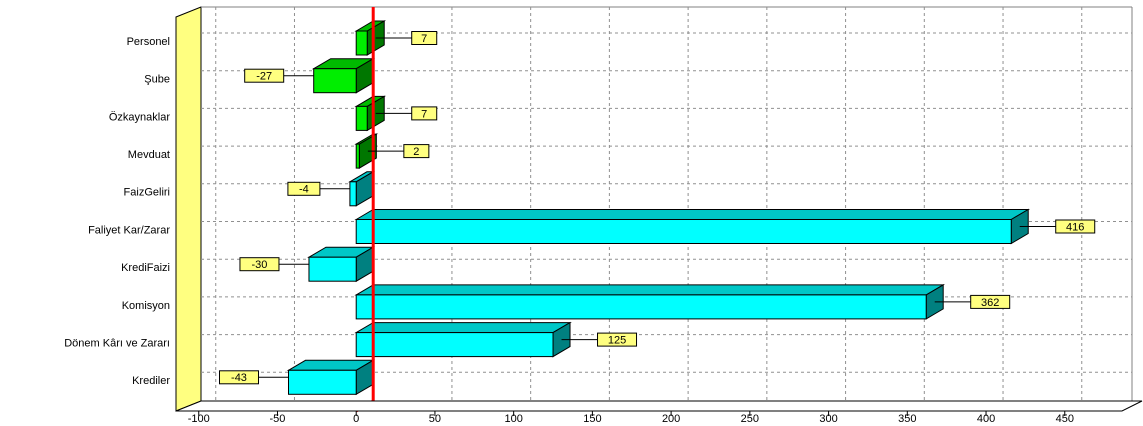  What do you see at coordinates (199, 419) in the screenshot?
I see `x-tick-label: -100` at bounding box center [199, 419].